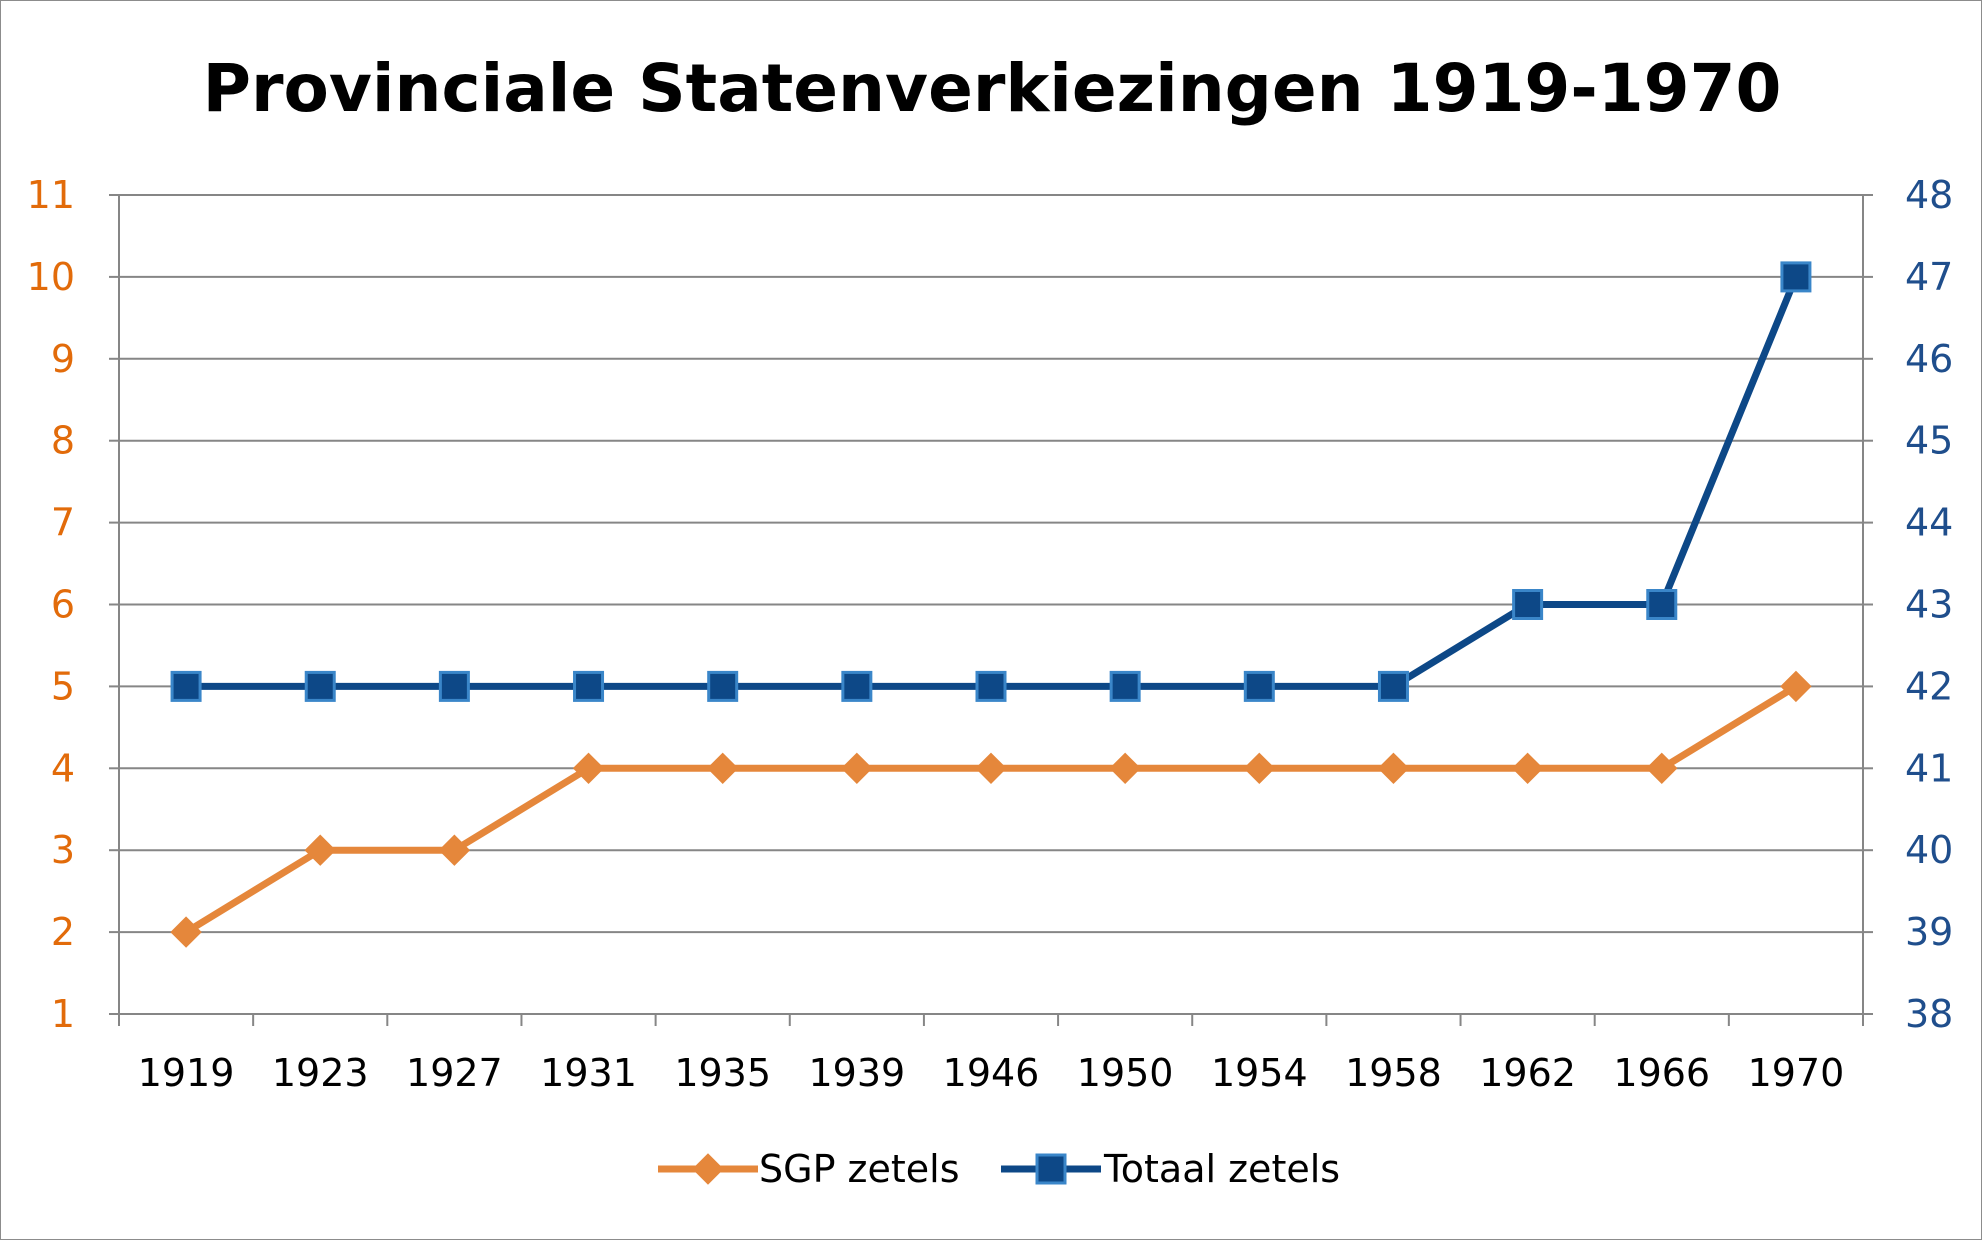  Describe the element at coordinates (454, 1073) in the screenshot. I see `x-tick-label: 1927` at that location.